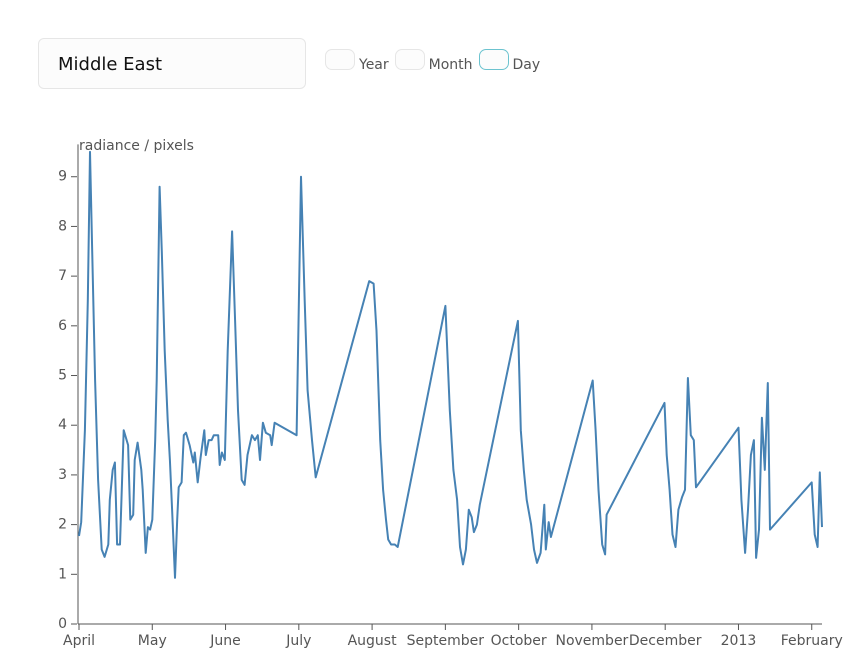 Image resolution: width=863 pixels, height=672 pixels. Describe the element at coordinates (298, 641) in the screenshot. I see `x-tick-label: July` at that location.